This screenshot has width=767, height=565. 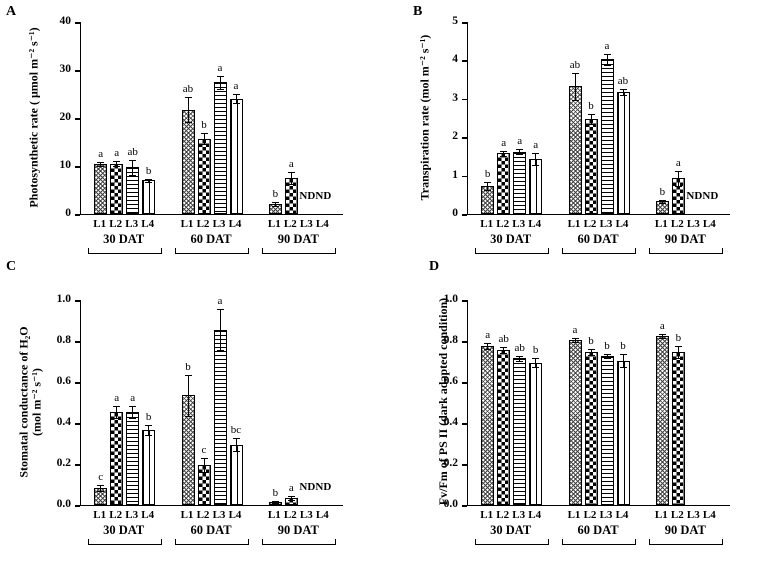 I want to click on sig-letter: bc, so click(x=236, y=430).